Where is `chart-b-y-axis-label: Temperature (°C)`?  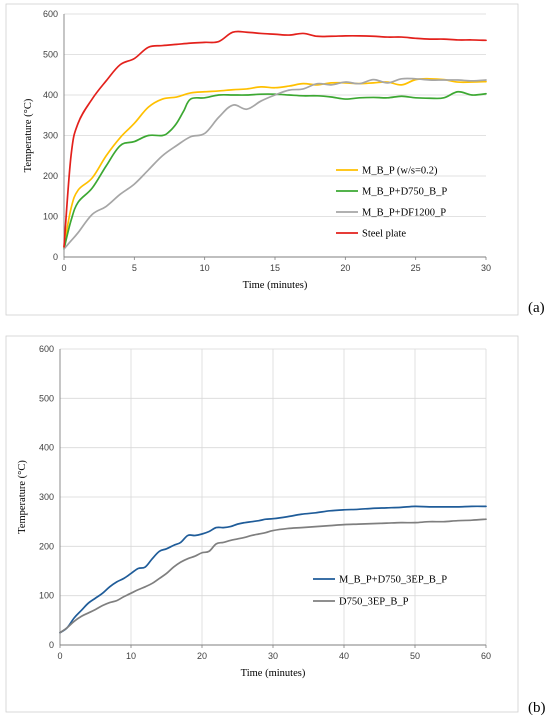
chart-b-y-axis-label: Temperature (°C) is located at coordinates (22, 497).